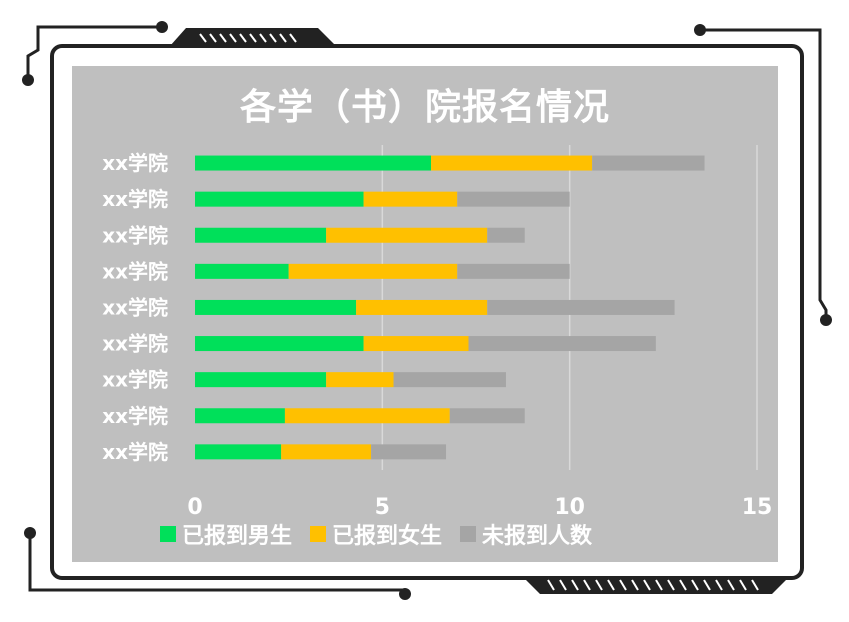  Describe the element at coordinates (237, 536) in the screenshot. I see `legend-label-male: 已报到男生` at that location.